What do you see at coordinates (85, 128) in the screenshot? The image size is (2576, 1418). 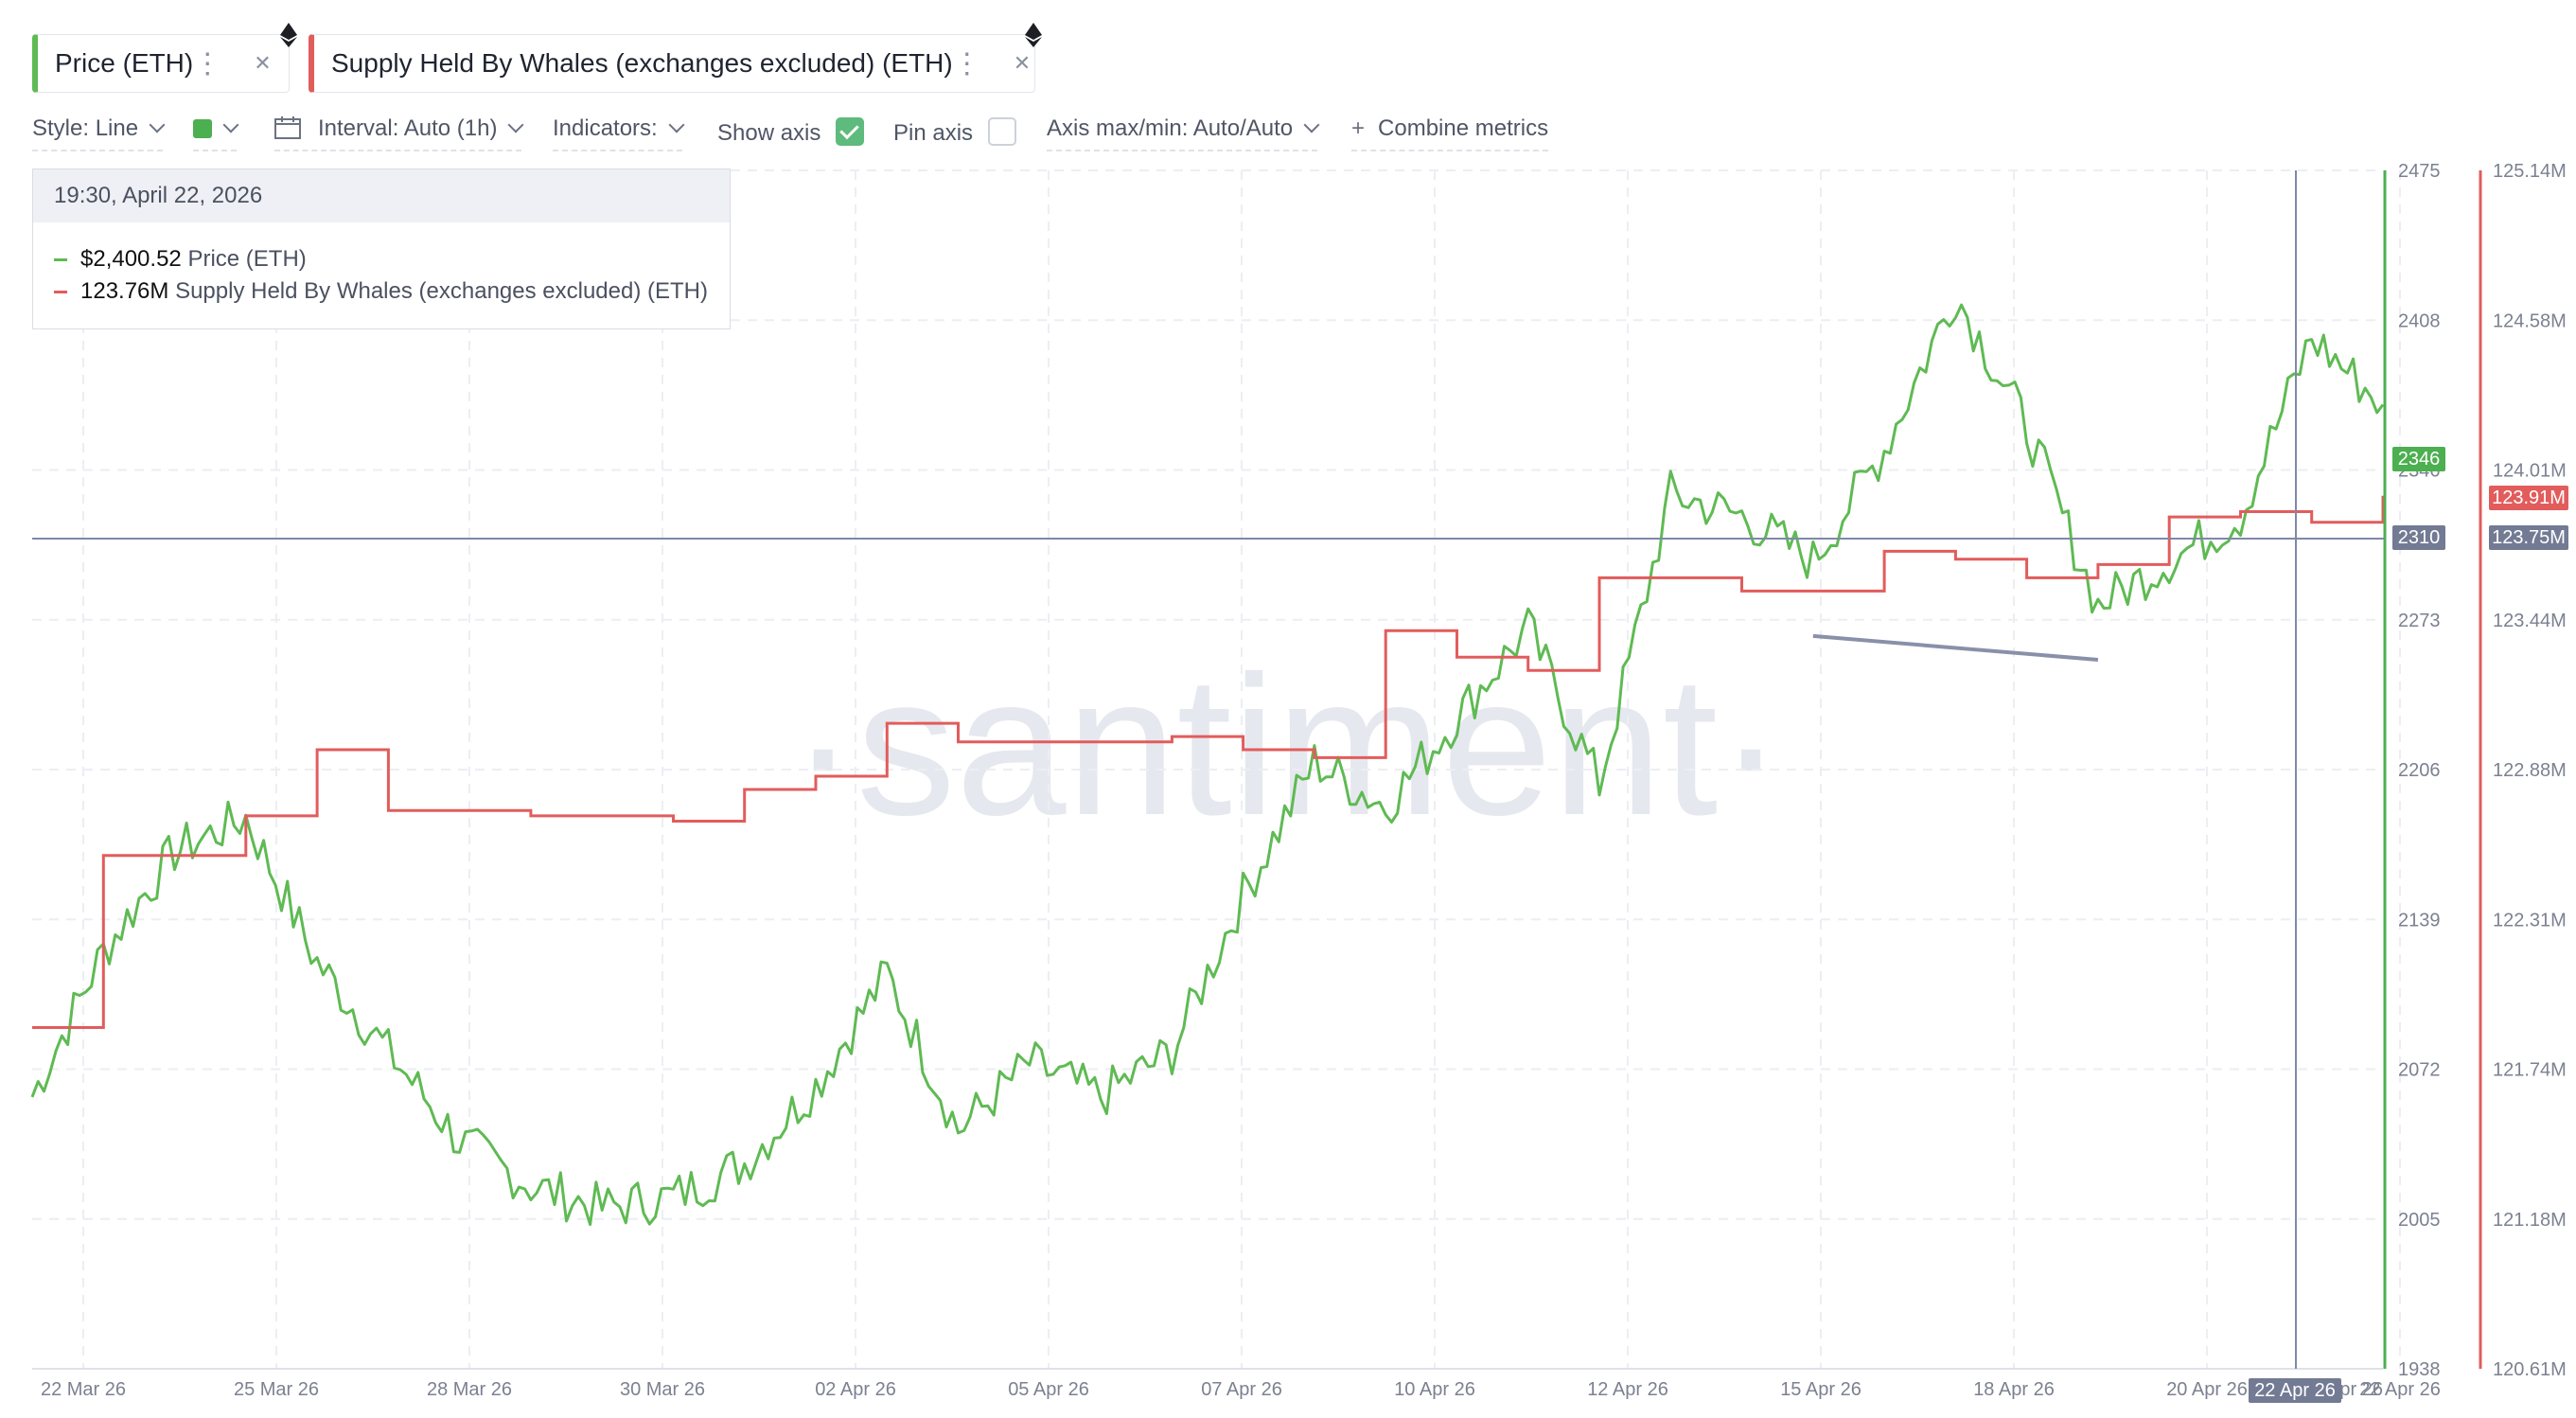 I see `style-label: Style: Line` at bounding box center [85, 128].